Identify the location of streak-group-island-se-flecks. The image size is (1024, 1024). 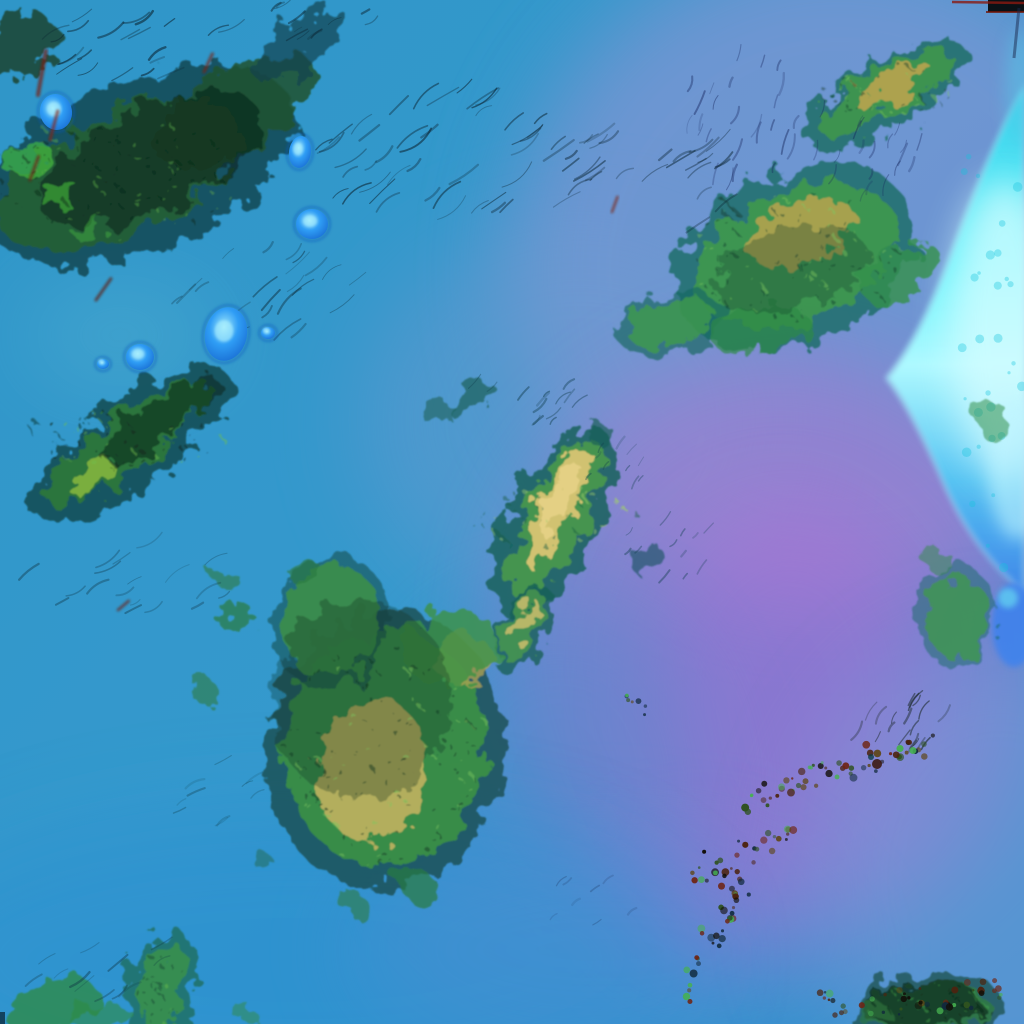
(669, 547).